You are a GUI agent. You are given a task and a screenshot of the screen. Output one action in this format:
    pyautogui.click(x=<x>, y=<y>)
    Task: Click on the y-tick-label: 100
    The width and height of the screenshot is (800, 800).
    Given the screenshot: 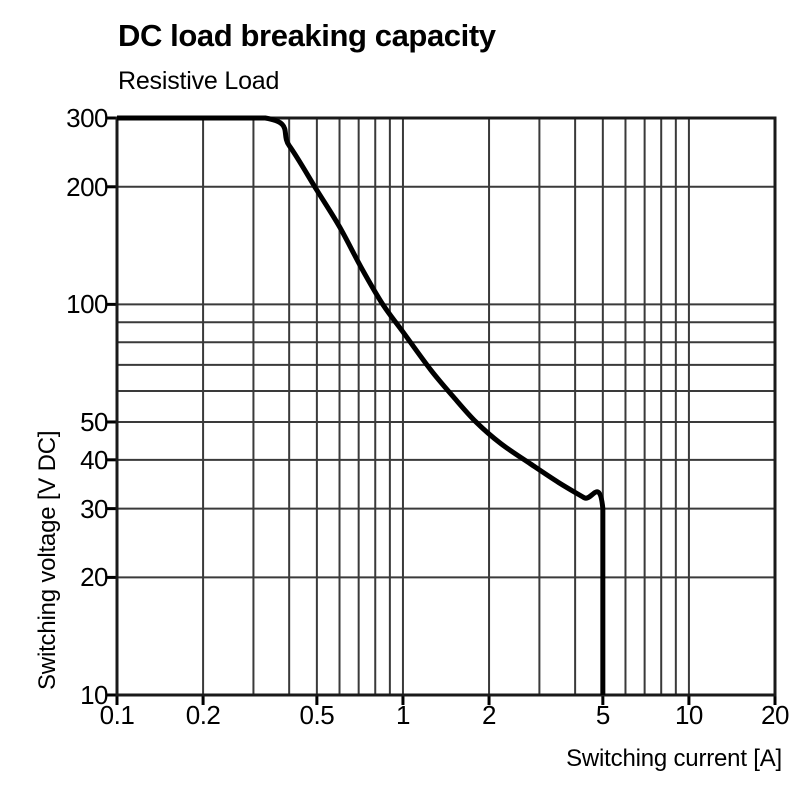 What is the action you would take?
    pyautogui.click(x=87, y=304)
    